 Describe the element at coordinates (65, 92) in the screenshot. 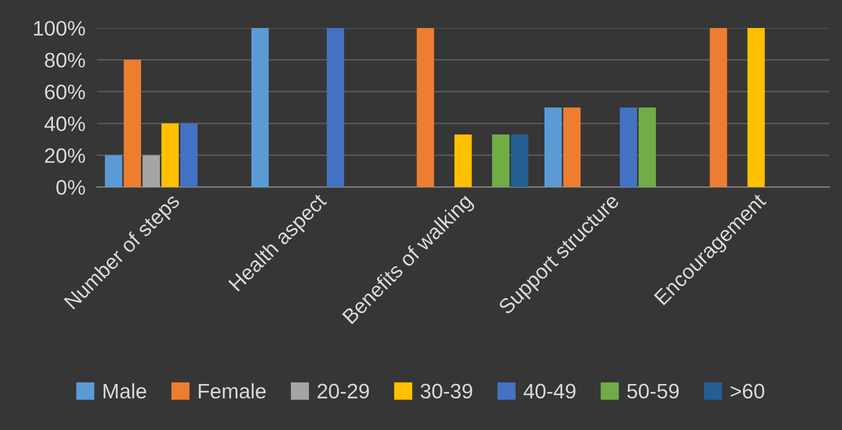

I see `y-tick-label: 60%` at that location.